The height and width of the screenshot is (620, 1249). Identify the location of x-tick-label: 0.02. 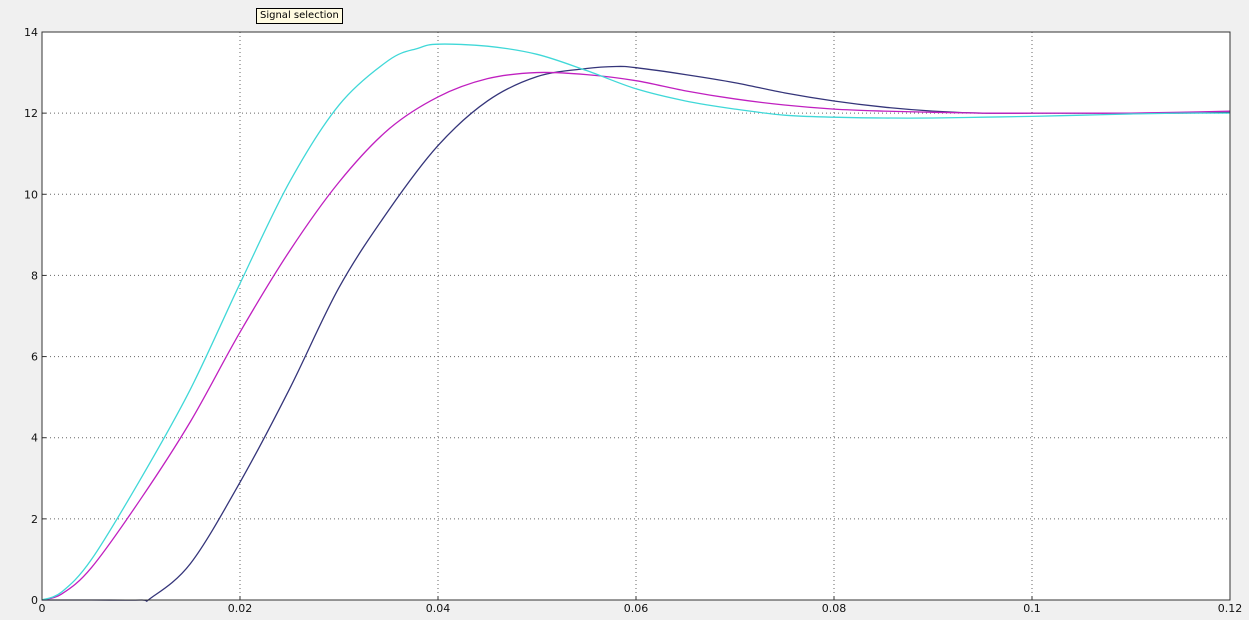
(240, 608).